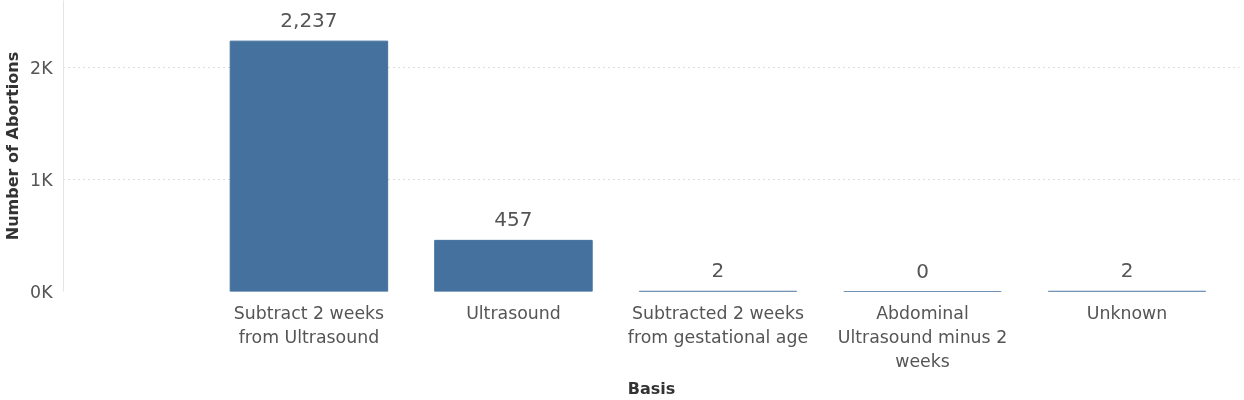 This screenshot has width=1244, height=400. Describe the element at coordinates (13, 146) in the screenshot. I see `y-axis-title: Number of Abortions` at that location.